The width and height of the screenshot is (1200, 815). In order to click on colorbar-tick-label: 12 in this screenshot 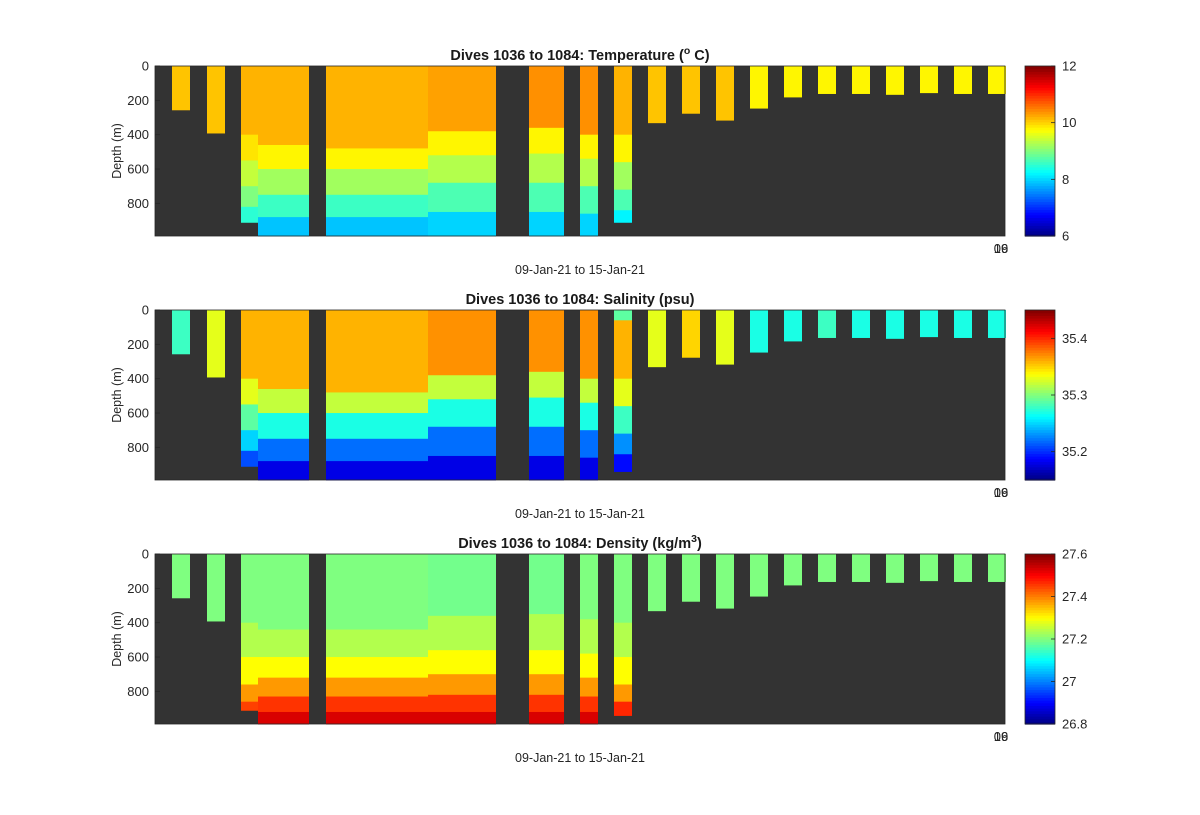, I will do `click(1069, 66)`.